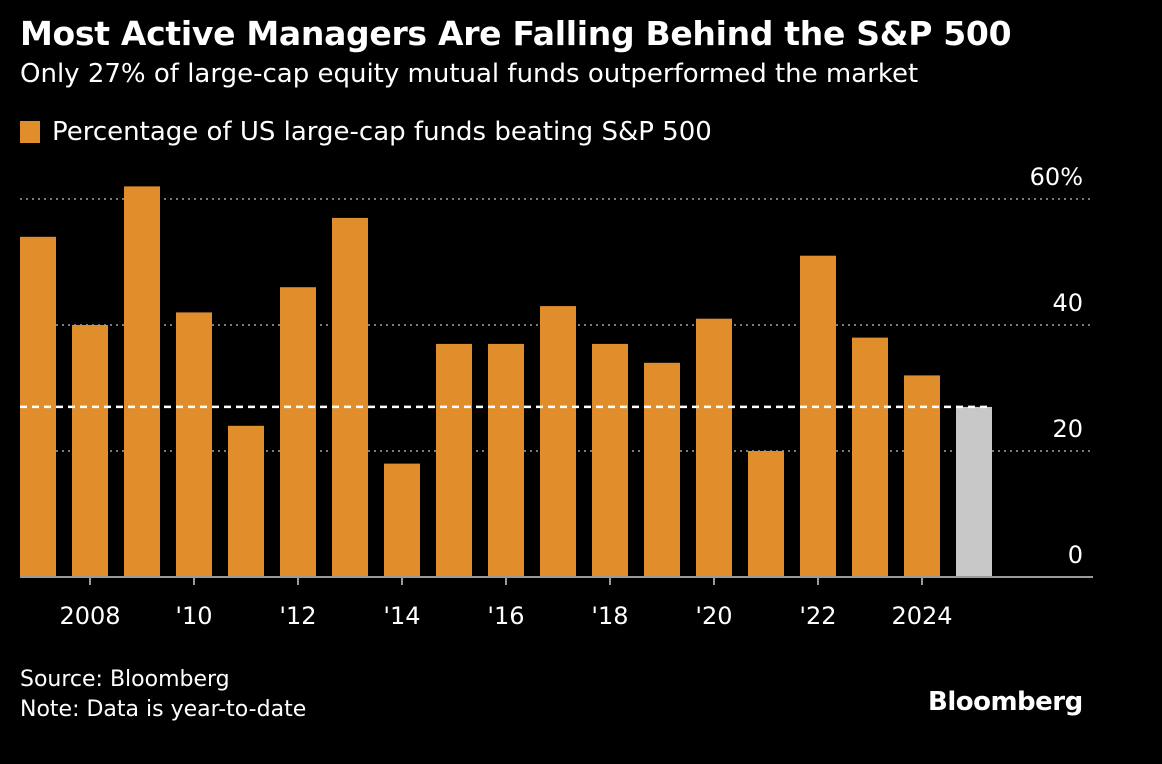 The height and width of the screenshot is (764, 1162). What do you see at coordinates (298, 432) in the screenshot?
I see `bar-2012` at bounding box center [298, 432].